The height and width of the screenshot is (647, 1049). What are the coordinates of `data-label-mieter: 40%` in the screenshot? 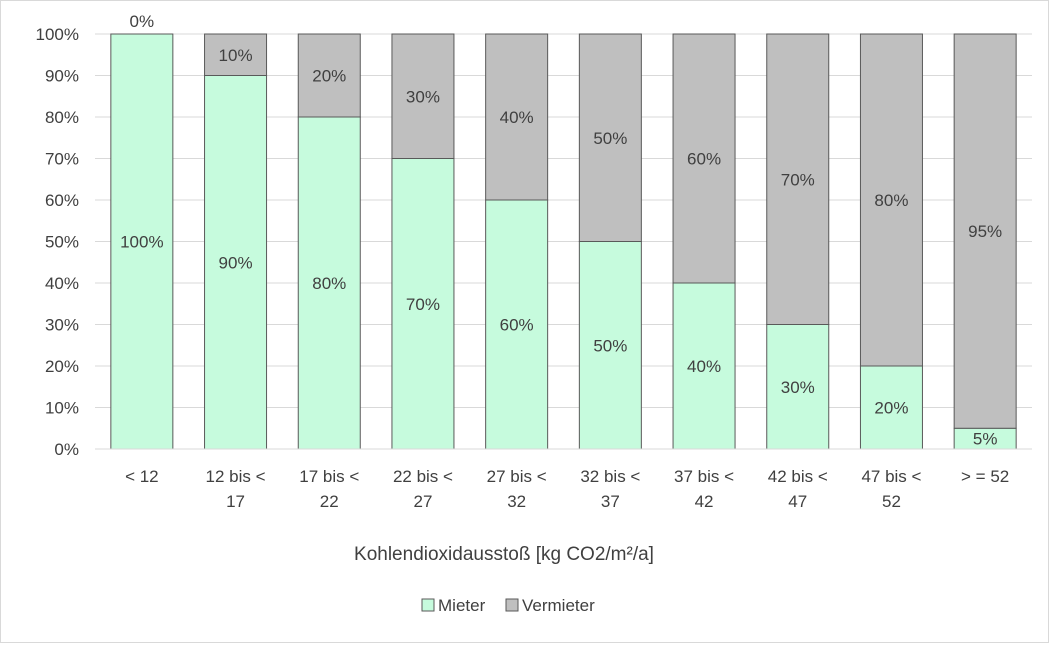 It's located at (704, 366).